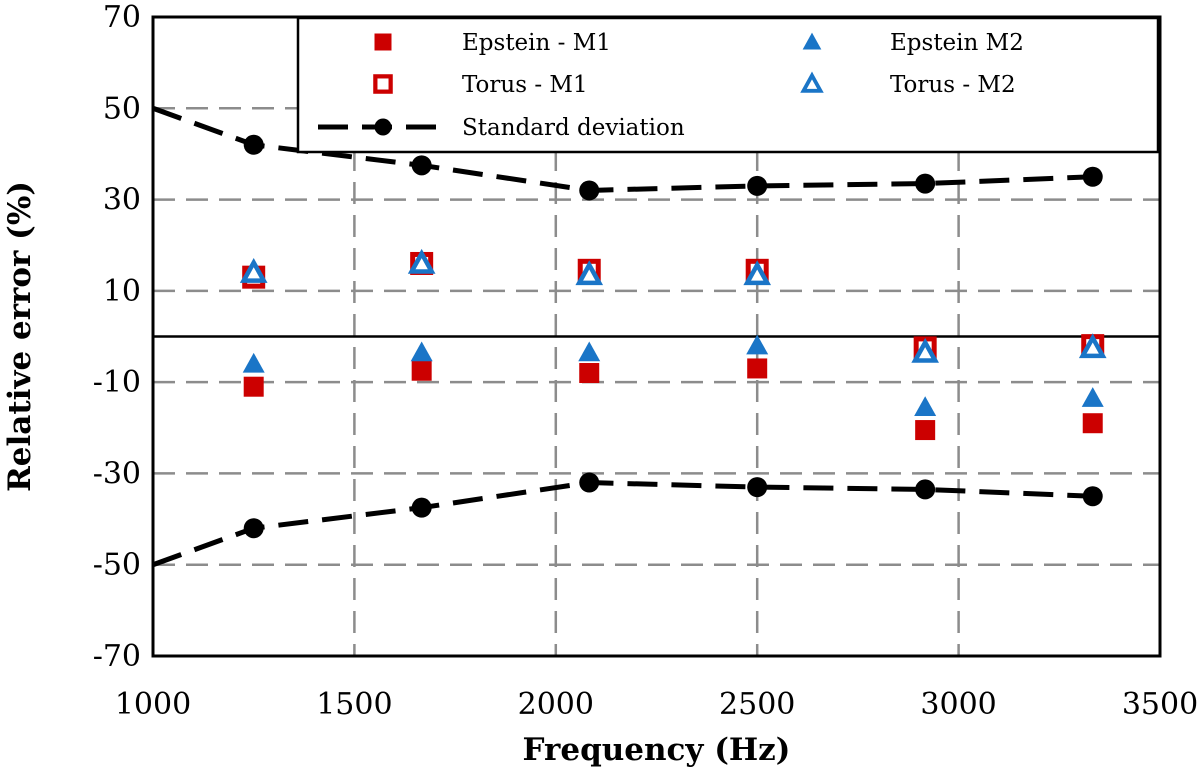 The width and height of the screenshot is (1200, 773). I want to click on legend-item: Torus - M1, so click(480, 85).